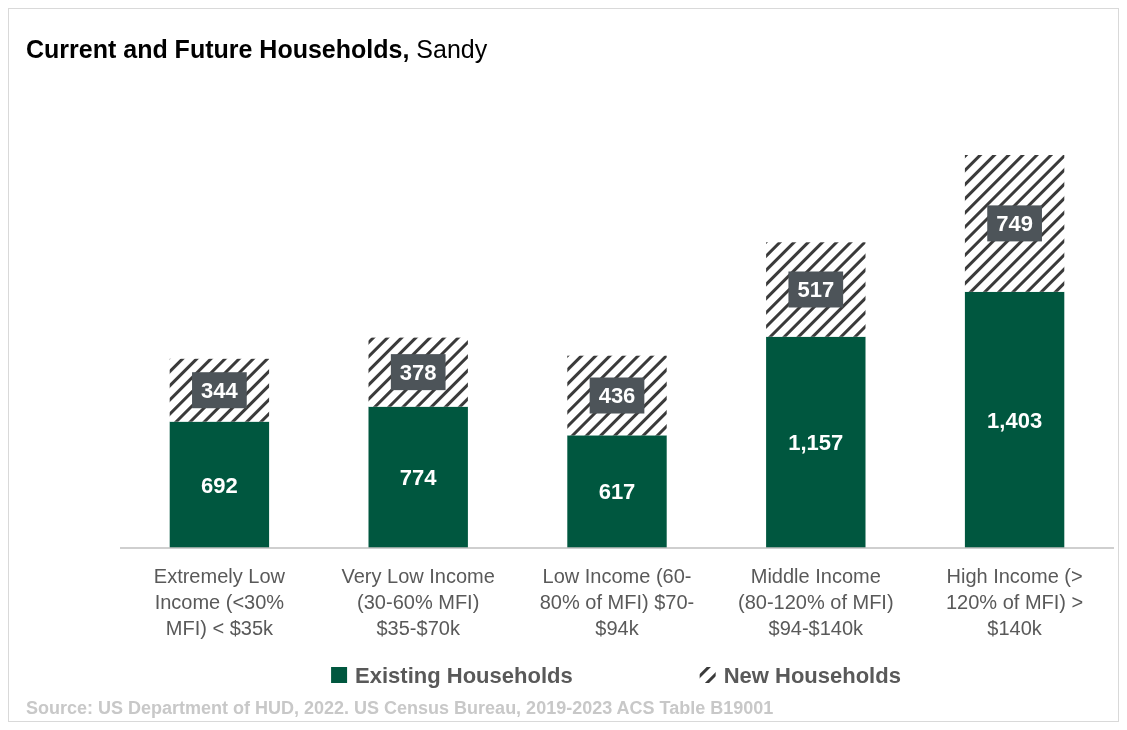 The width and height of the screenshot is (1127, 730). What do you see at coordinates (812, 675) in the screenshot?
I see `legend-label: New Households` at bounding box center [812, 675].